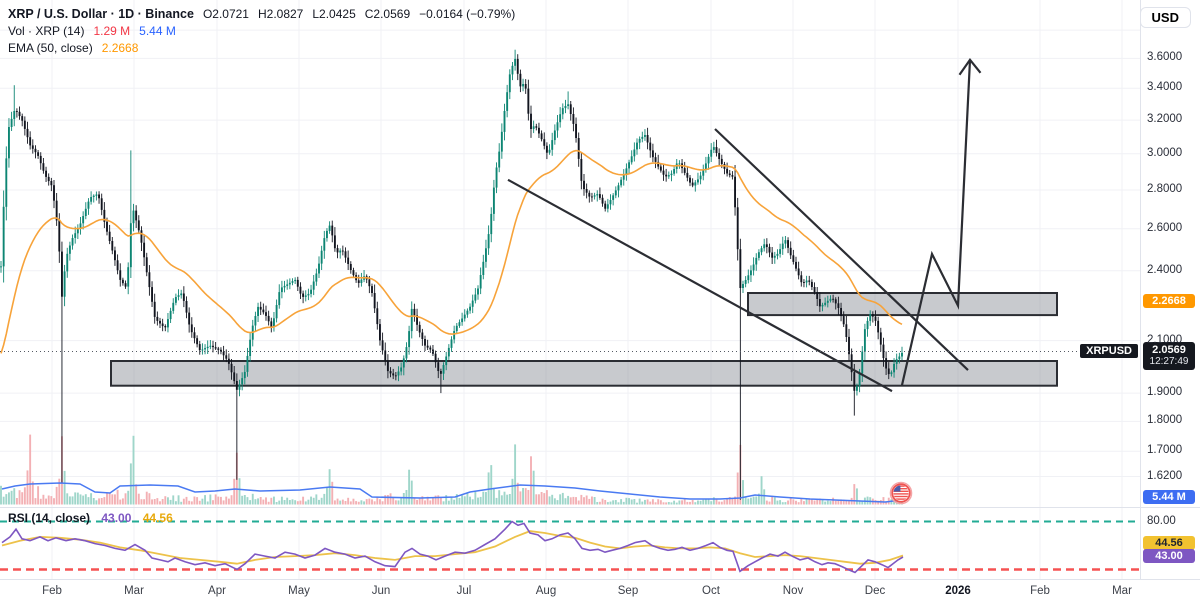 This screenshot has height=605, width=1200. I want to click on usd-flag-icon, so click(901, 493).